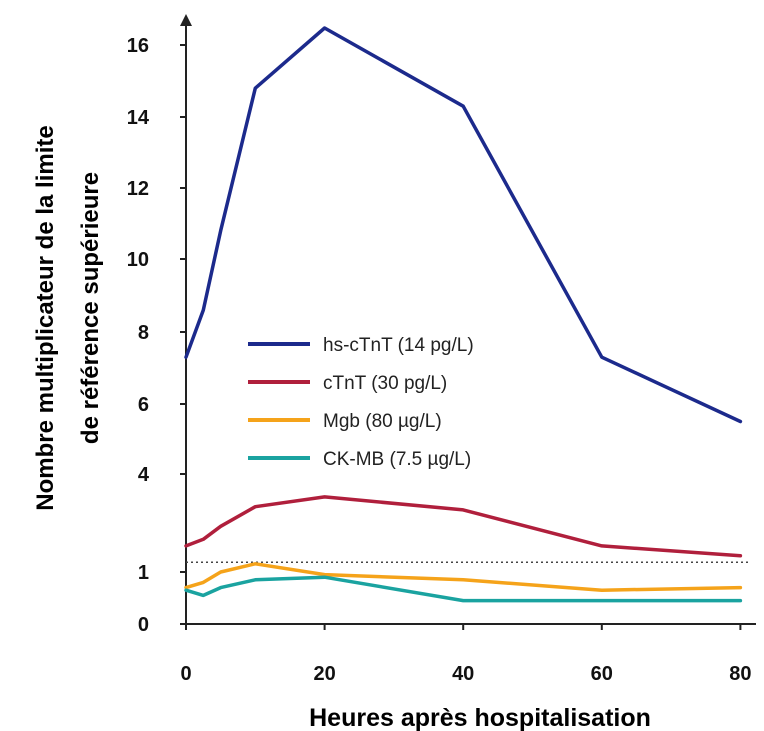 Image resolution: width=764 pixels, height=731 pixels. Describe the element at coordinates (466, 654) in the screenshot. I see `x-tick-labels: 0 20 40 60 80` at that location.